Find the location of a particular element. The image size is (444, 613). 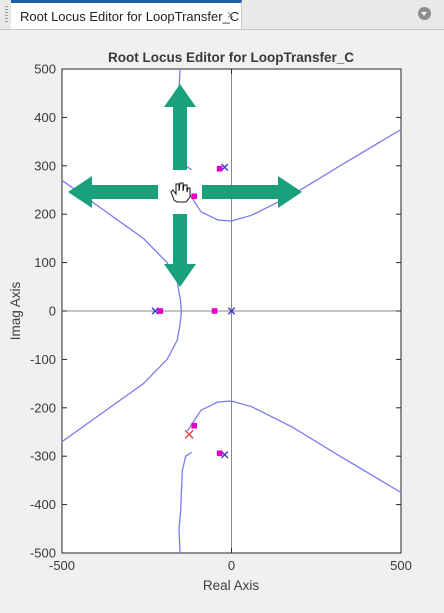

y-axis-label: Imag Axis is located at coordinates (15, 310).